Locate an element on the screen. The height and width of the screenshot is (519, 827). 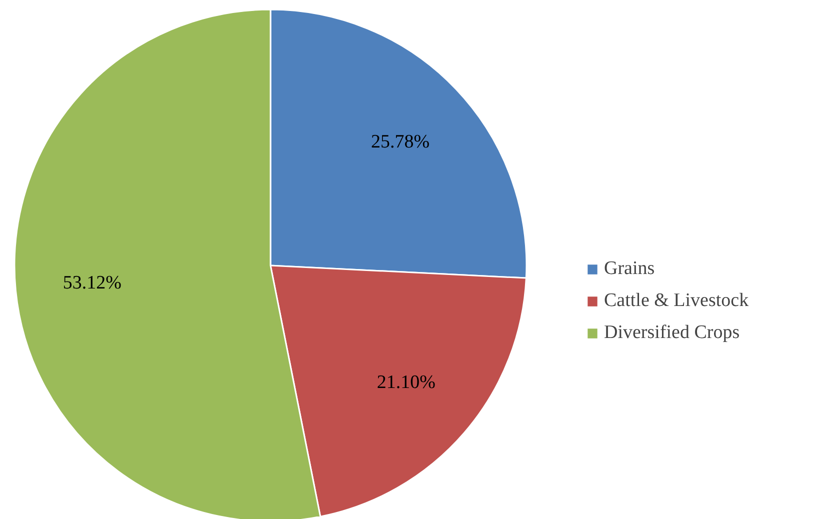
legend-label: Diversified Crops is located at coordinates (672, 333).